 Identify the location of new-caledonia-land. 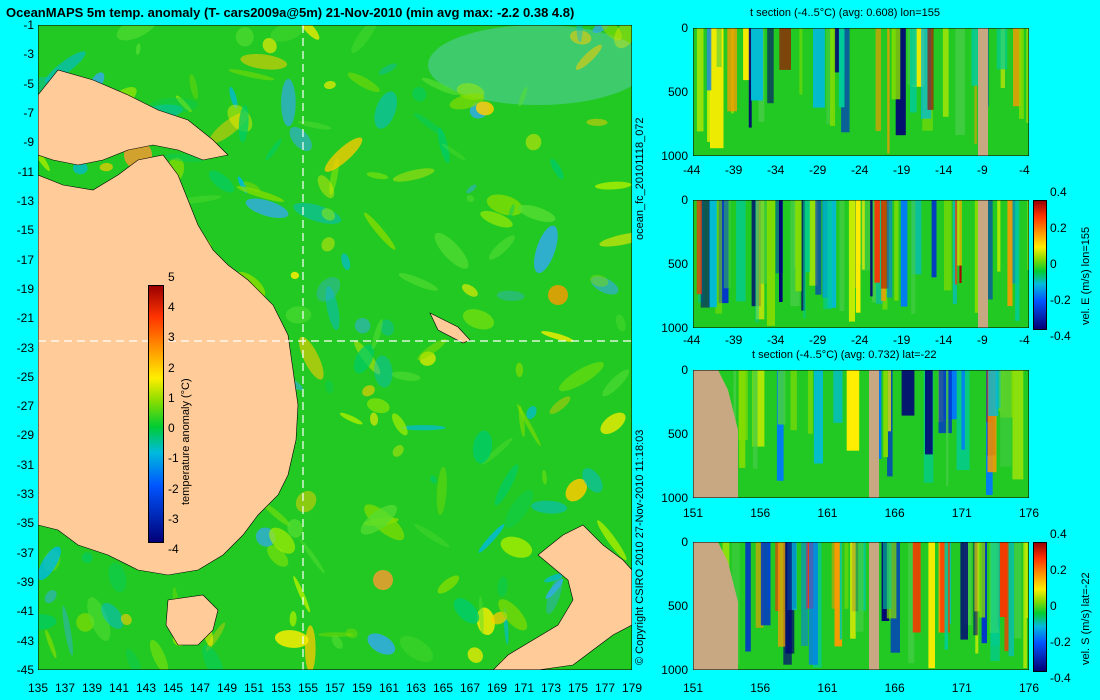
(450, 328).